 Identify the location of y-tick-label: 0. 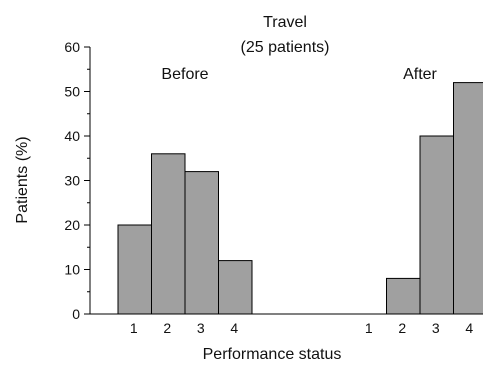
(76, 314).